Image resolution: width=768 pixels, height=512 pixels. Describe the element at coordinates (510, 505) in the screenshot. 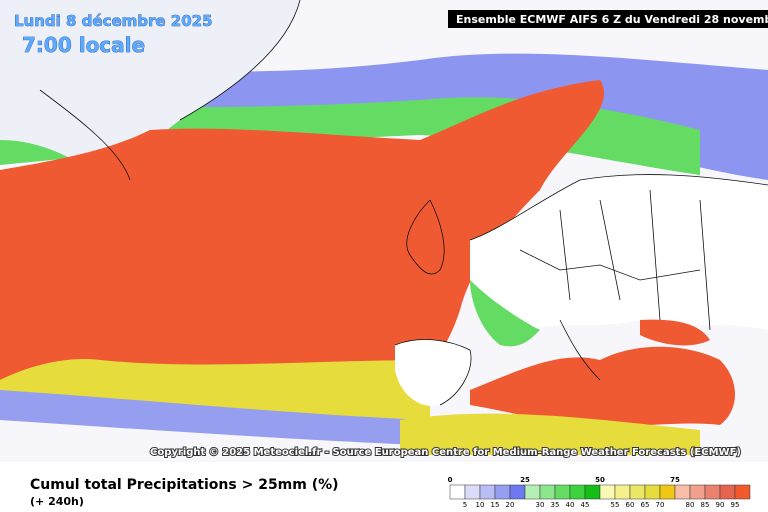

I see `legend-bottom-label: 20` at that location.